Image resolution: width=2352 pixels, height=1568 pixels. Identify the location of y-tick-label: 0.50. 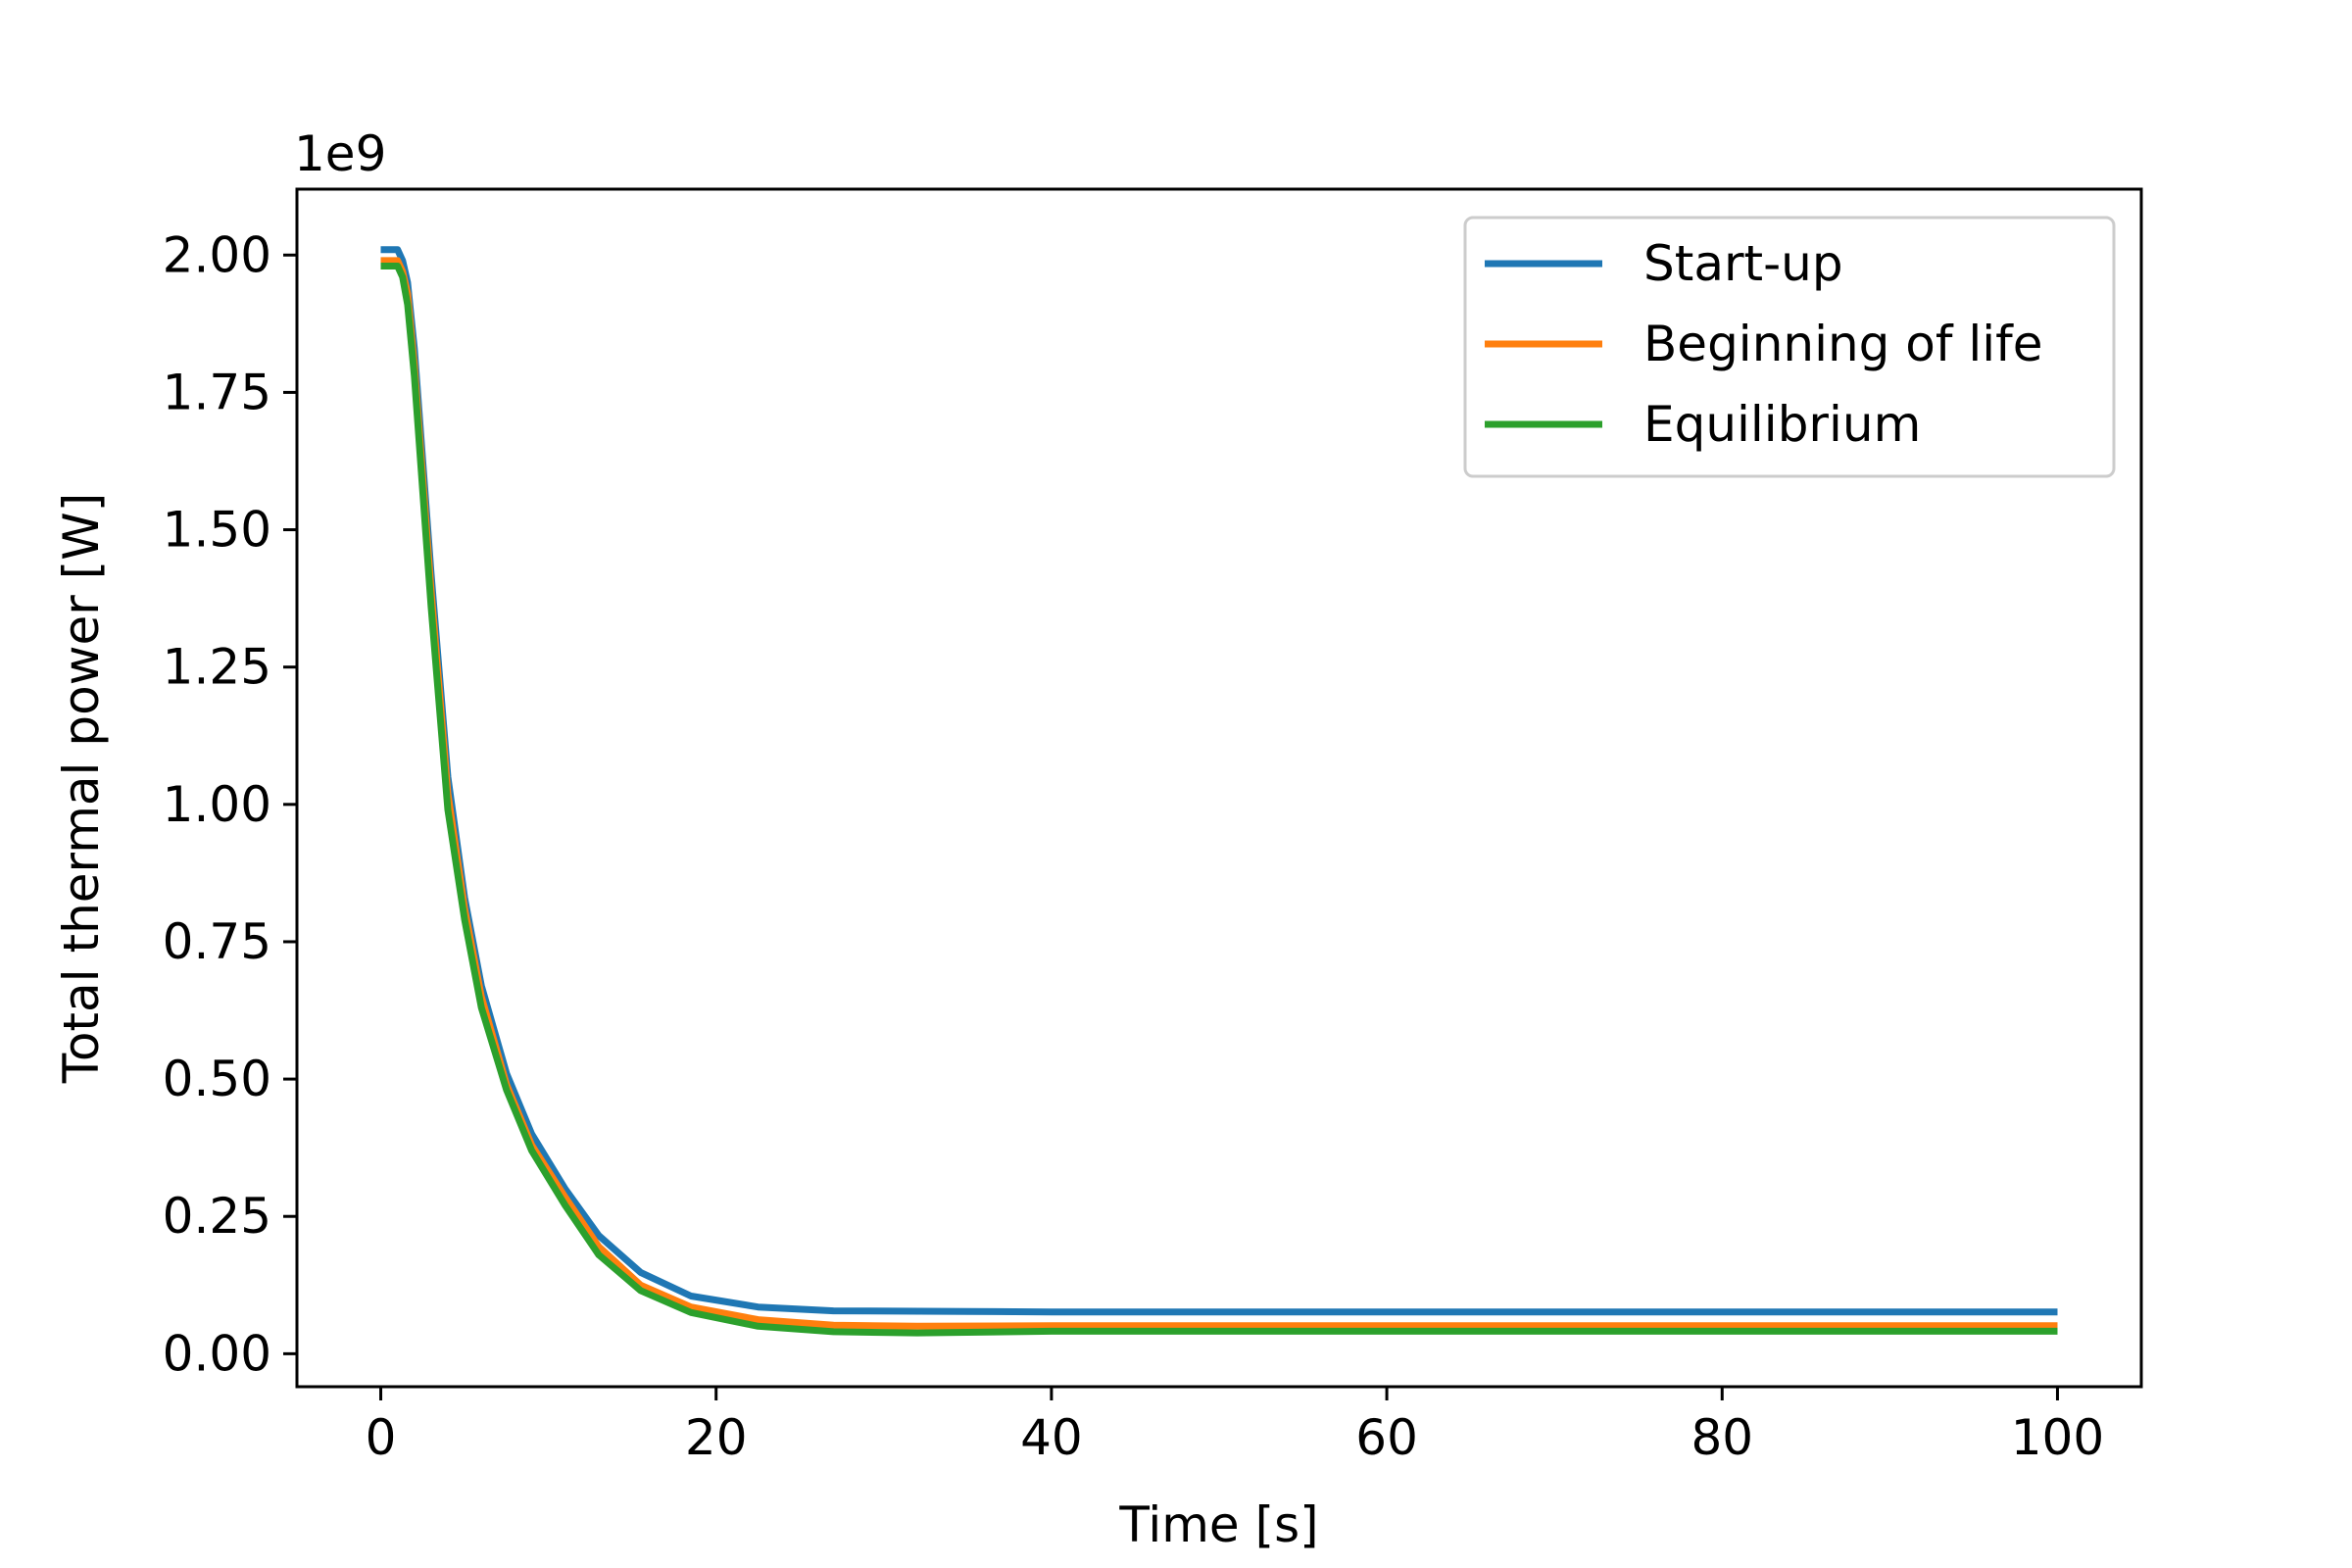
(217, 1079).